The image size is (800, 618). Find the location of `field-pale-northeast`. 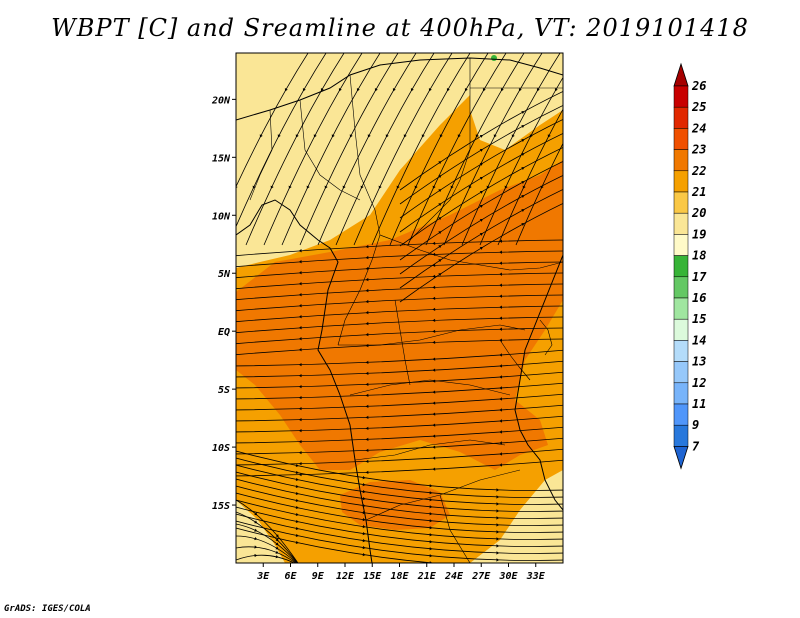

field-pale-northeast is located at coordinates (516, 101).